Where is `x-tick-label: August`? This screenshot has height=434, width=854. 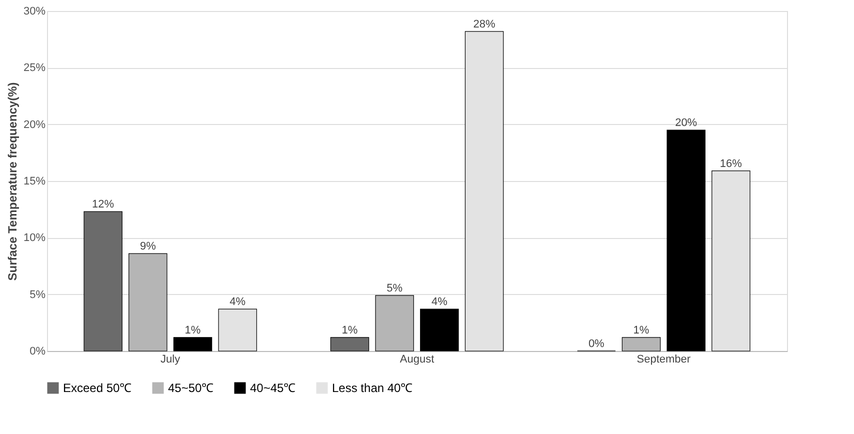
x-tick-label: August is located at coordinates (417, 360).